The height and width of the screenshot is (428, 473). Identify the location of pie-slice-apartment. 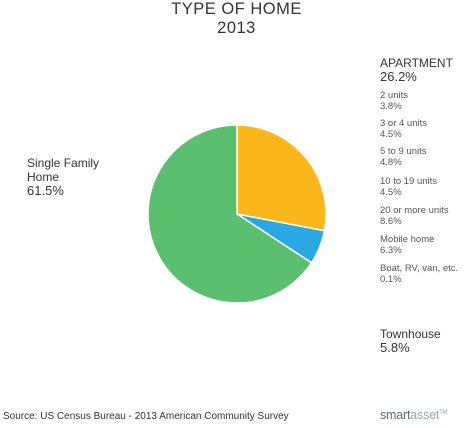
(281, 178).